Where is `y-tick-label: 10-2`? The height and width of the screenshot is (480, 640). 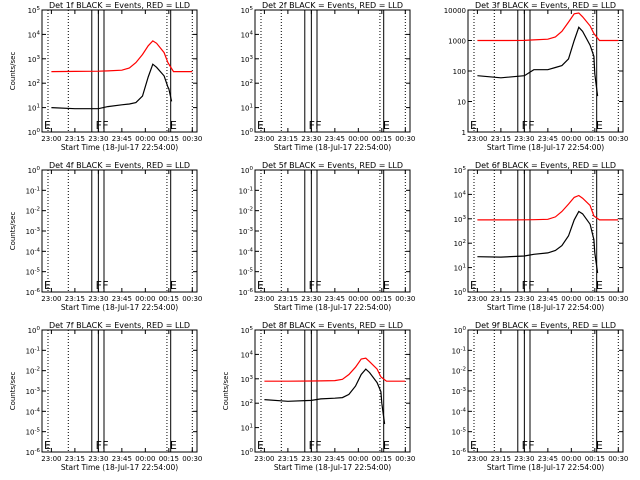
y-tick-label: 10-2 is located at coordinates (459, 371).